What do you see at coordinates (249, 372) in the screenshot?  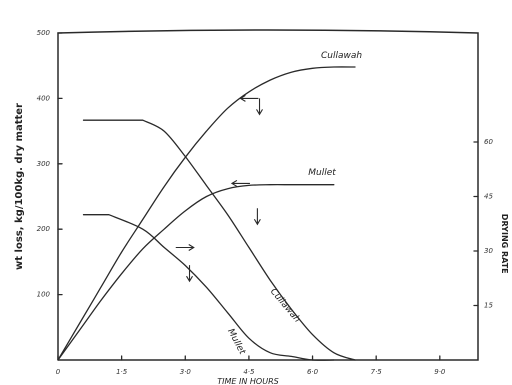 I see `x-tick-label: 4·5` at bounding box center [249, 372].